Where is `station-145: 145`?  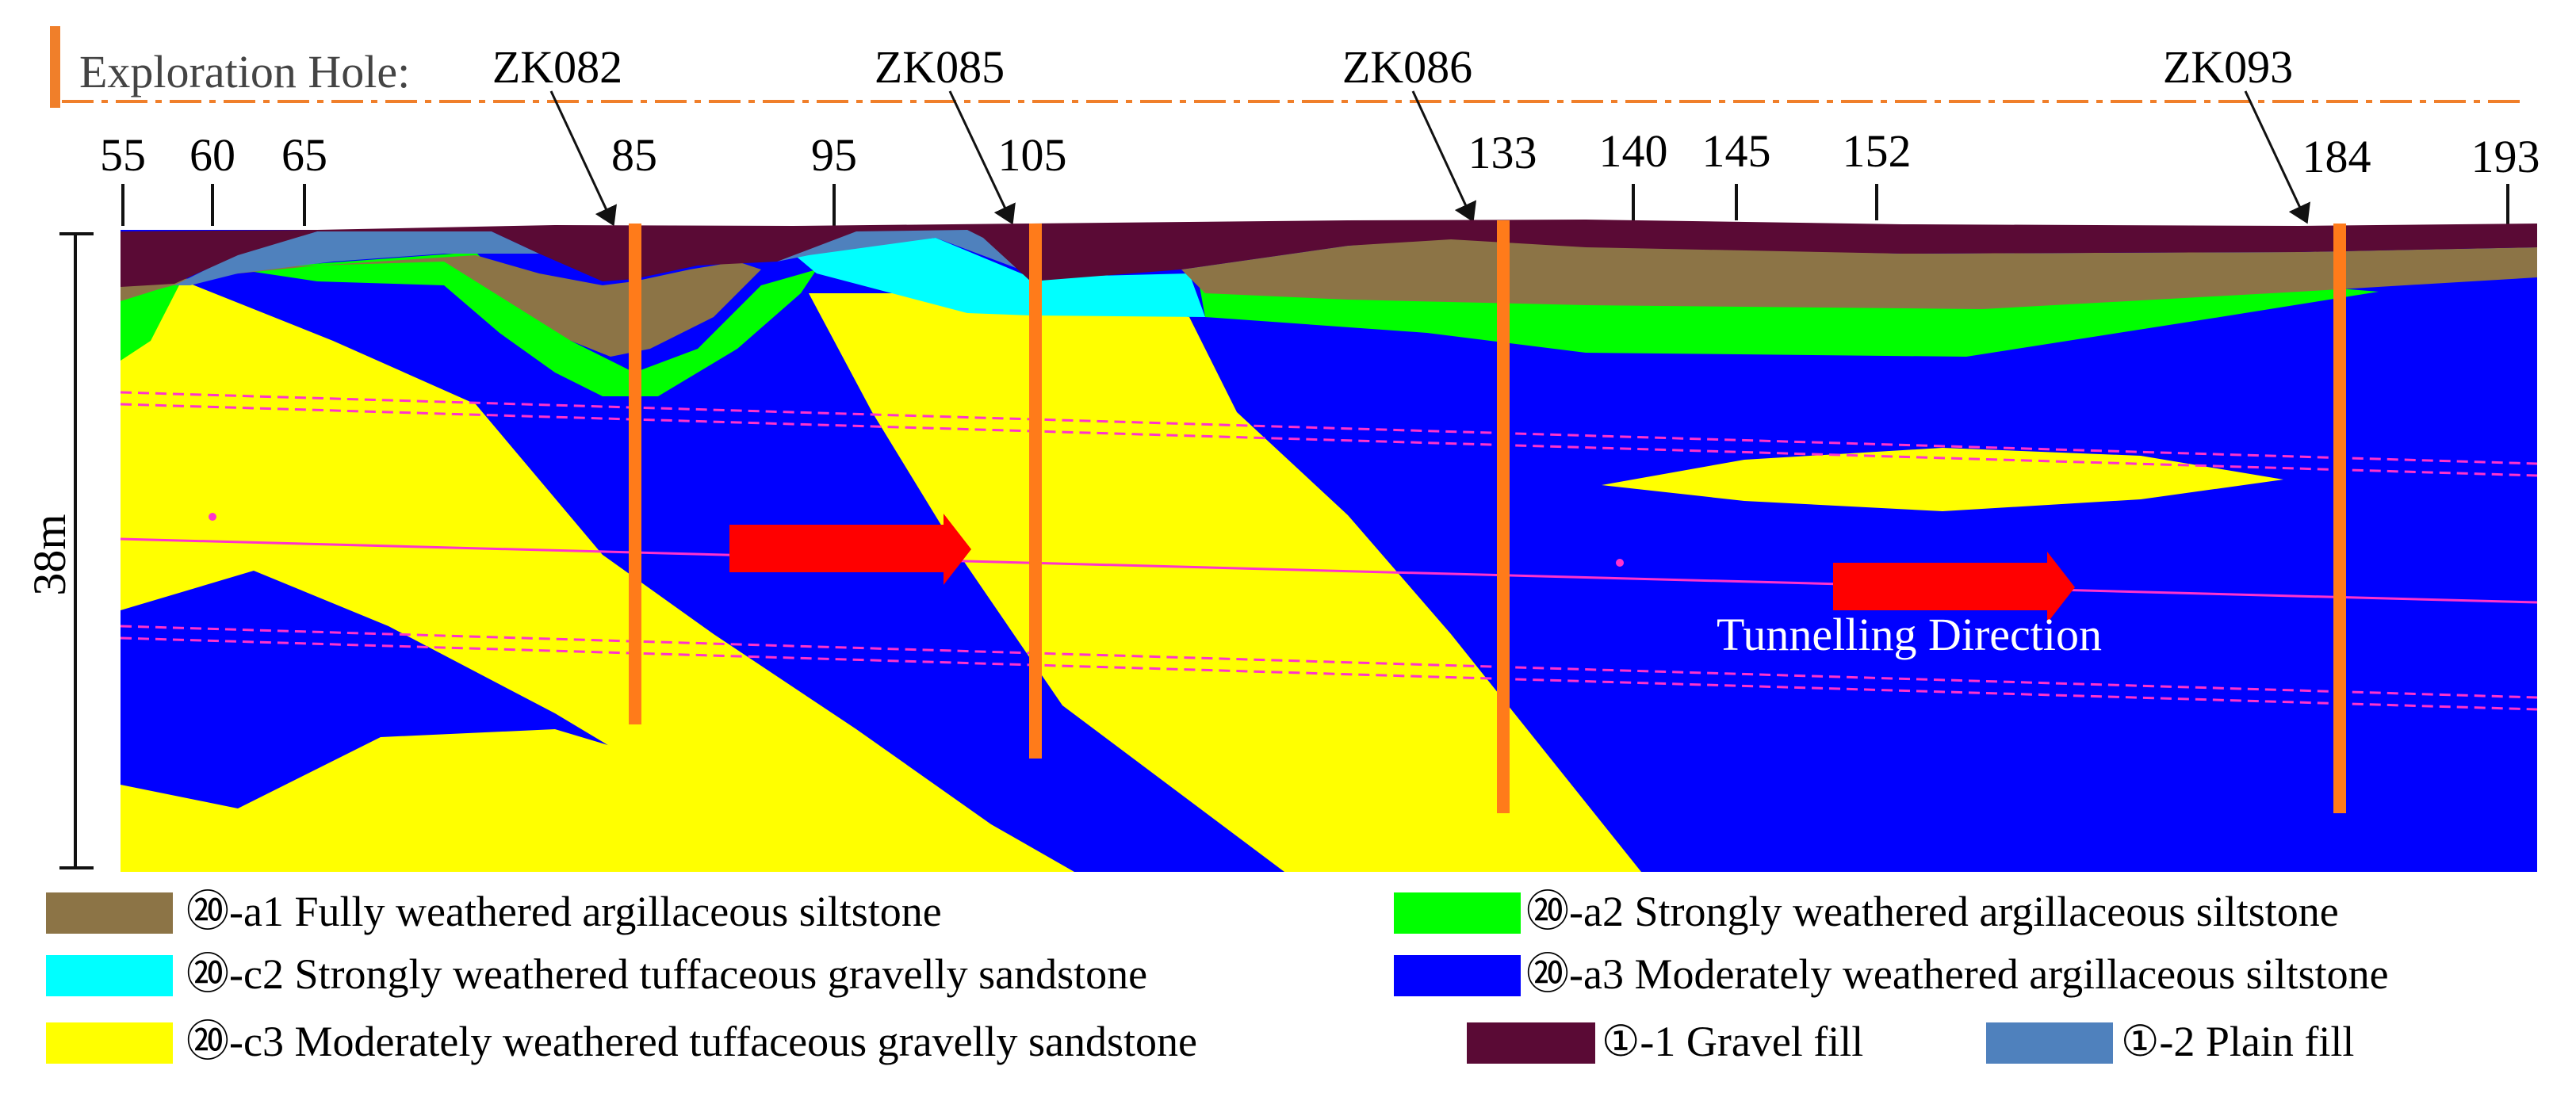 station-145: 145 is located at coordinates (1736, 151).